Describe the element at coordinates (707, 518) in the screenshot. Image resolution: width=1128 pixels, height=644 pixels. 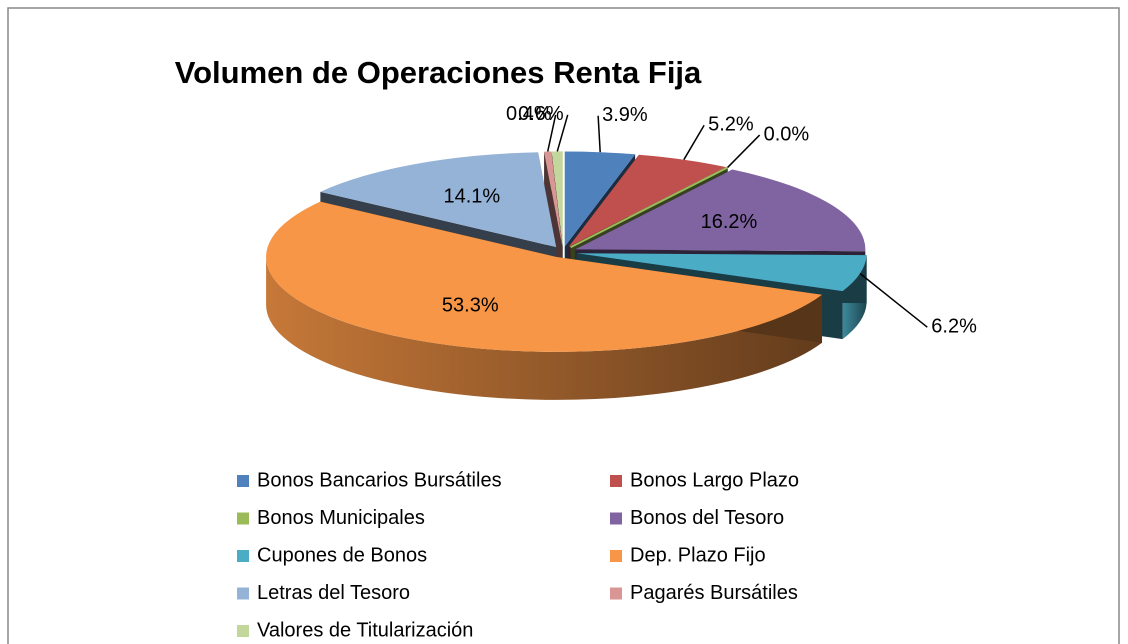
I see `legend-label: Bonos del Tesoro` at that location.